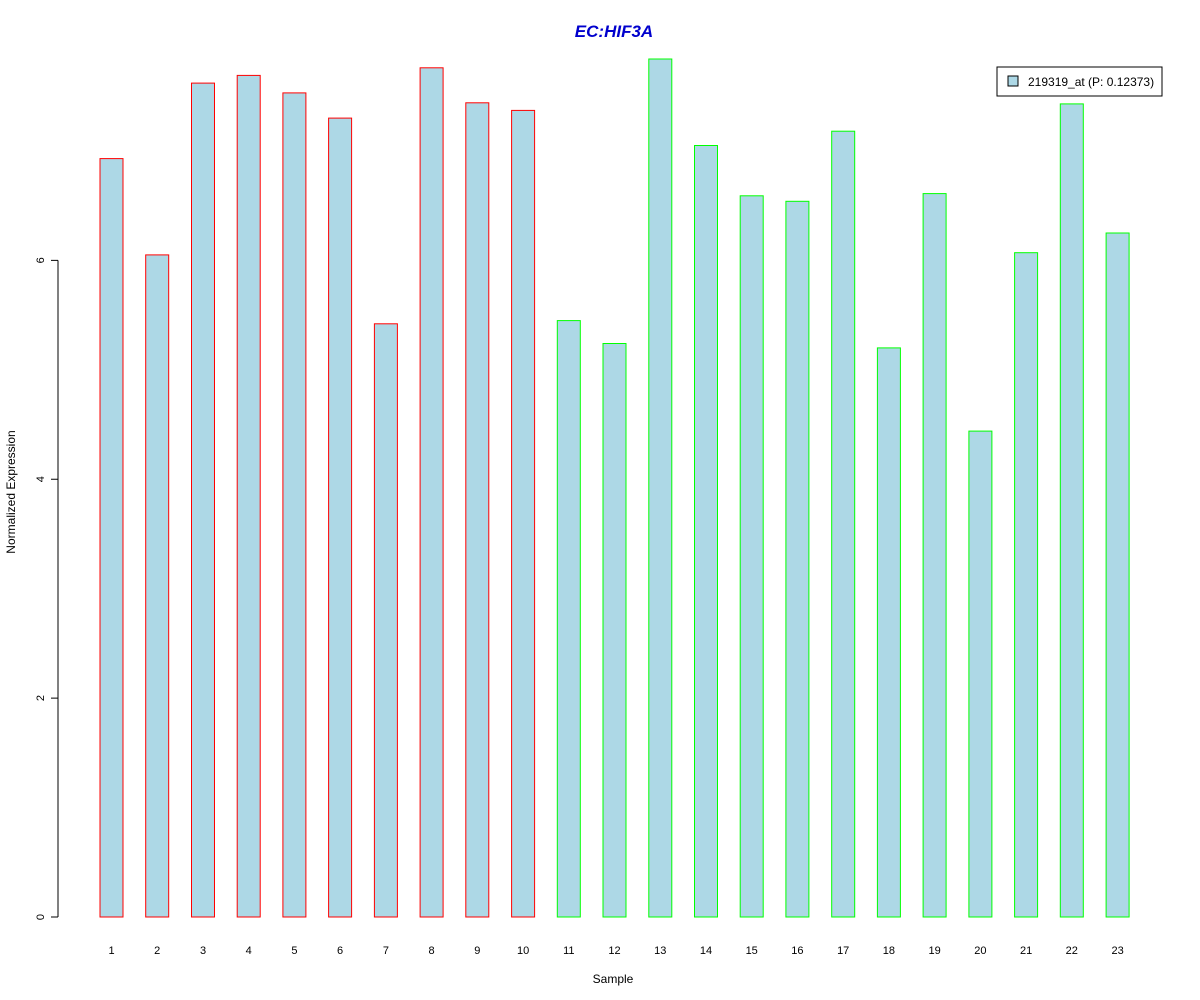 This screenshot has height=1000, width=1200. Describe the element at coordinates (889, 951) in the screenshot. I see `x-tick-label: 18` at that location.